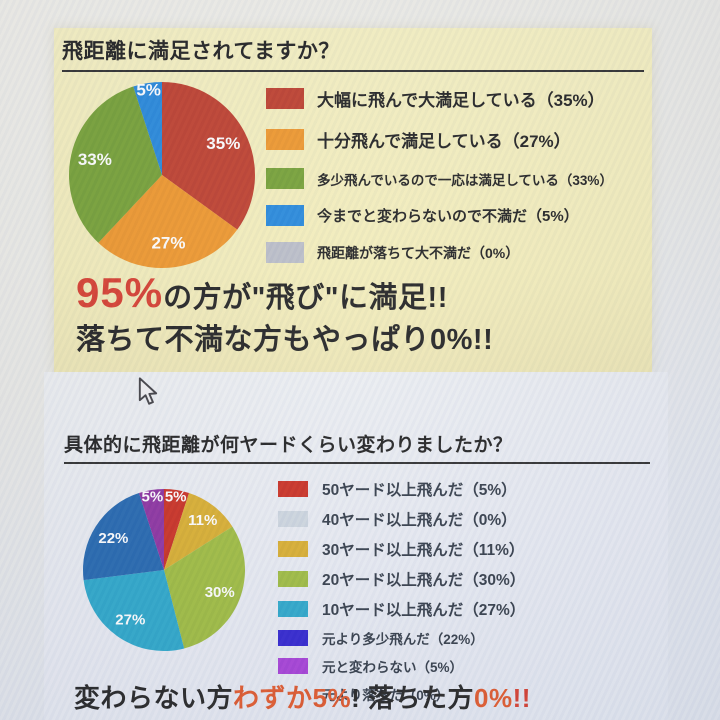 This screenshot has height=720, width=720. I want to click on legend-item: 40ヤード以上飛んだ（0%）, so click(468, 519).